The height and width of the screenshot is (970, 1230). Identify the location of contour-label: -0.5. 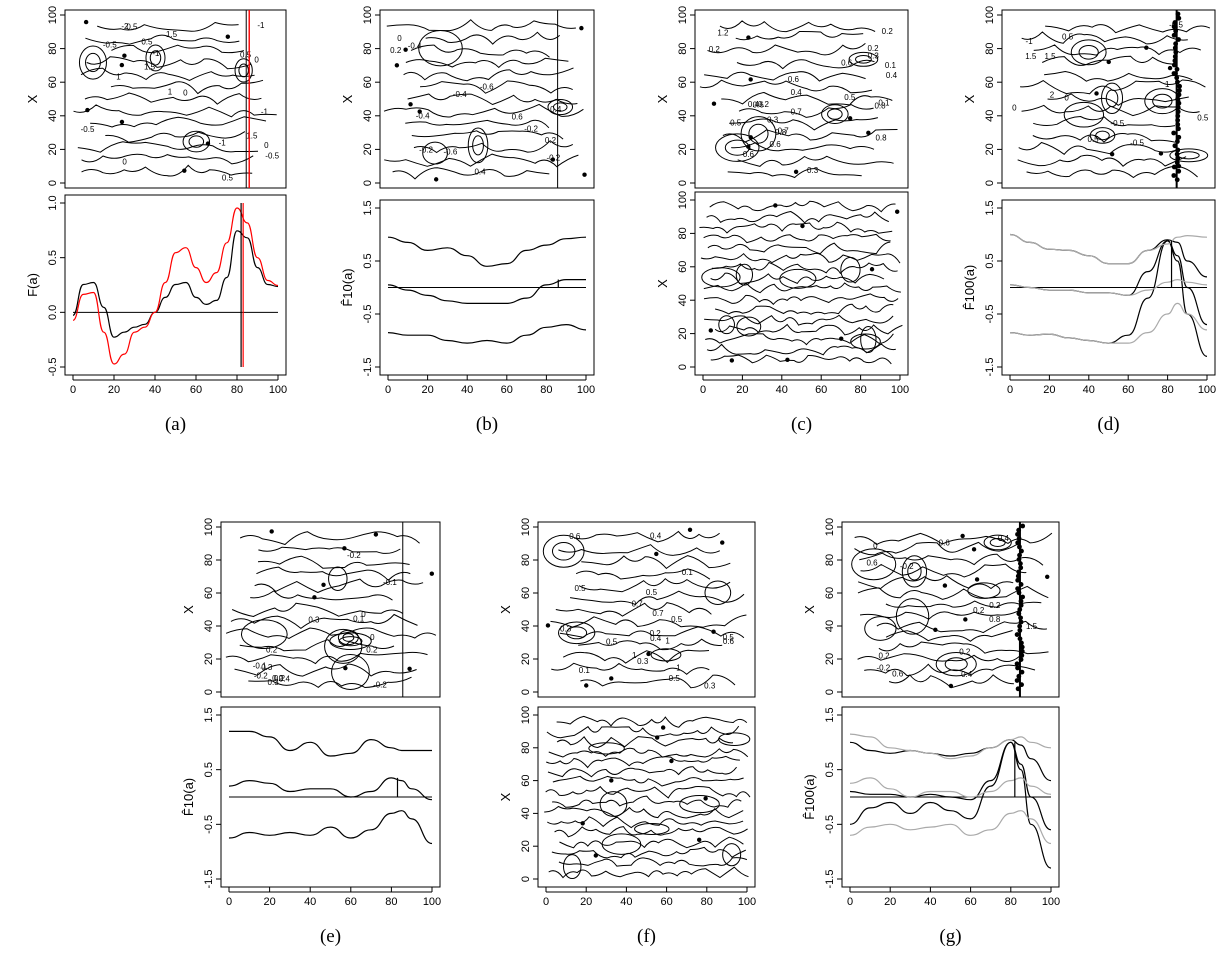
(272, 155).